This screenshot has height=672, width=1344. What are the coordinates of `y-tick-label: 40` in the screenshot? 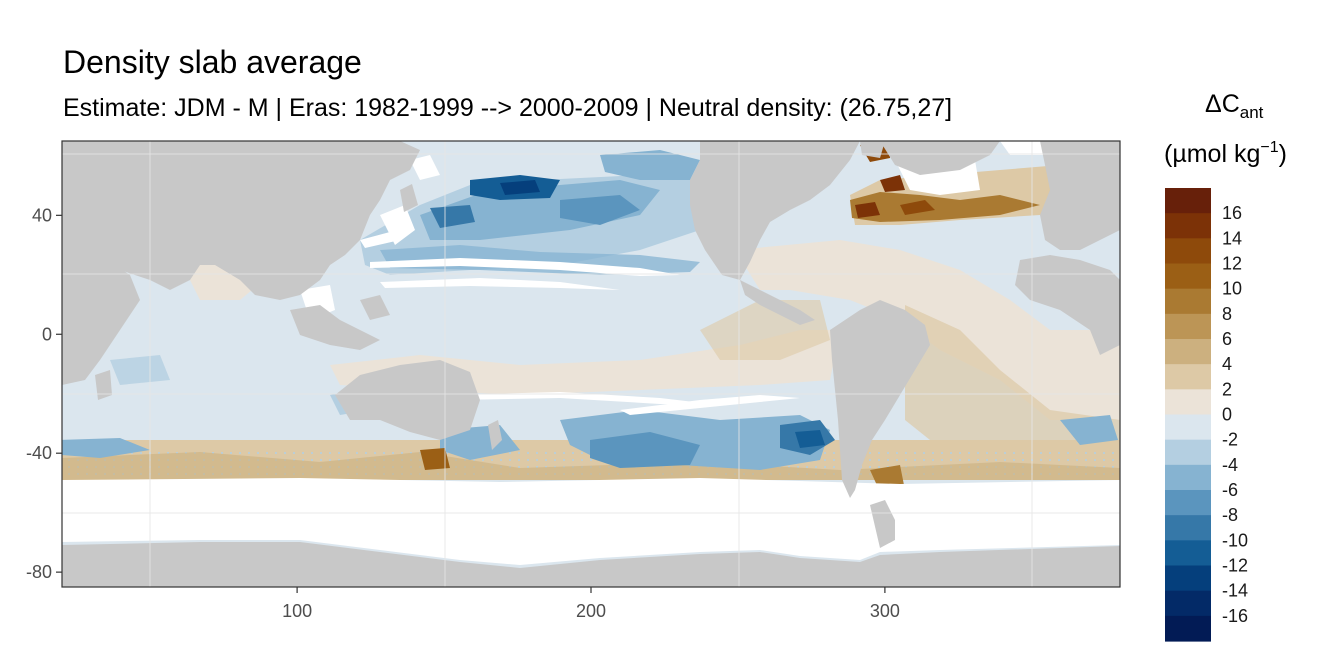 It's located at (42, 215).